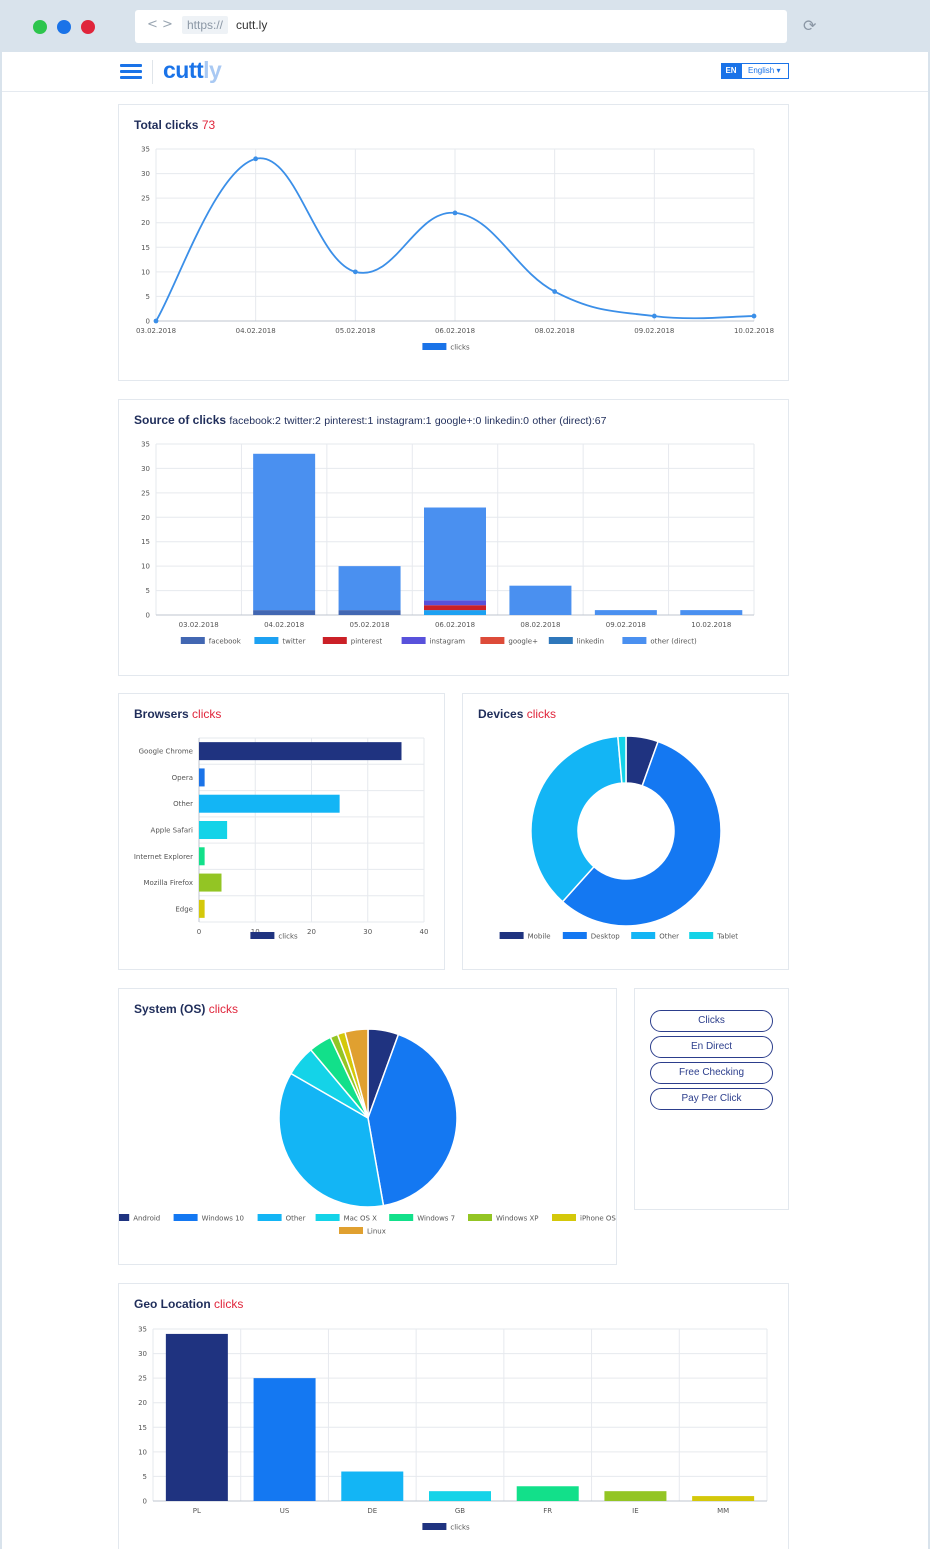 The width and height of the screenshot is (930, 1549). Describe the element at coordinates (370, 625) in the screenshot. I see `source-x-tick: 05.02.2018` at that location.